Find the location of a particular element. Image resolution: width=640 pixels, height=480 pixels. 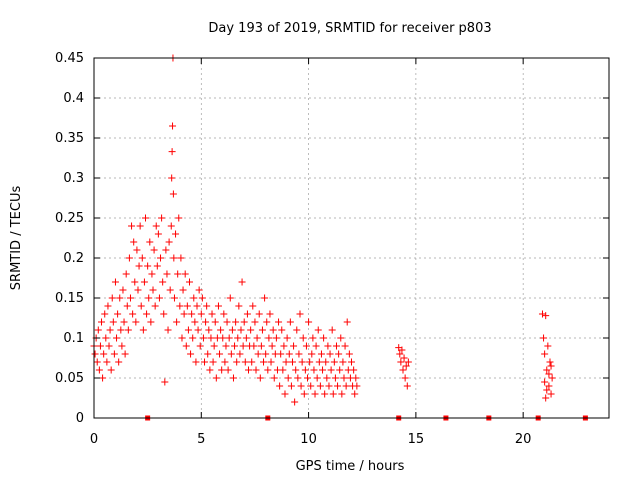

y-tick-label: 0.05 is located at coordinates (69, 378).